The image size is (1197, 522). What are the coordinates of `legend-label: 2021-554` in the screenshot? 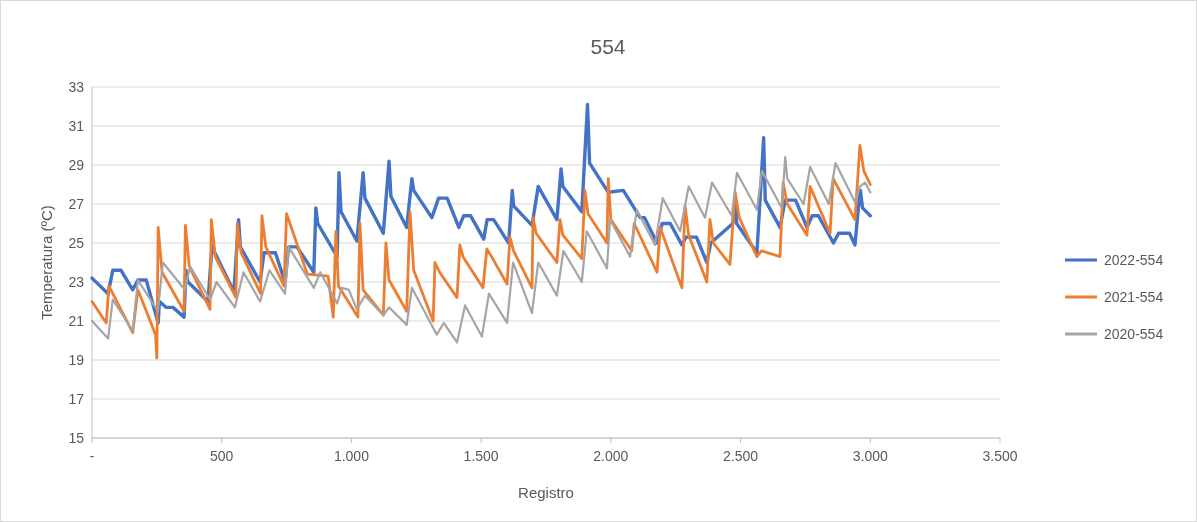 It's located at (1134, 297).